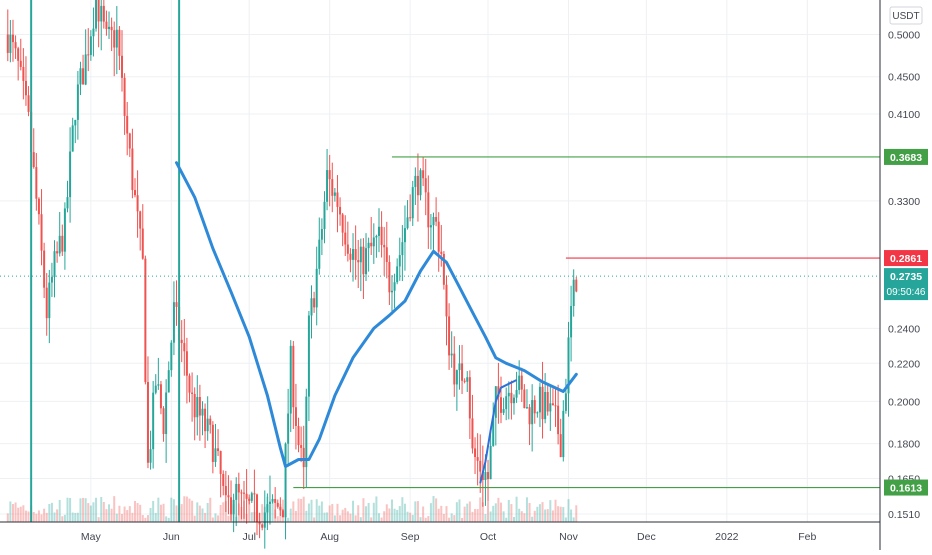 The width and height of the screenshot is (932, 555). I want to click on y-tick-label: 0.4100, so click(904, 115).